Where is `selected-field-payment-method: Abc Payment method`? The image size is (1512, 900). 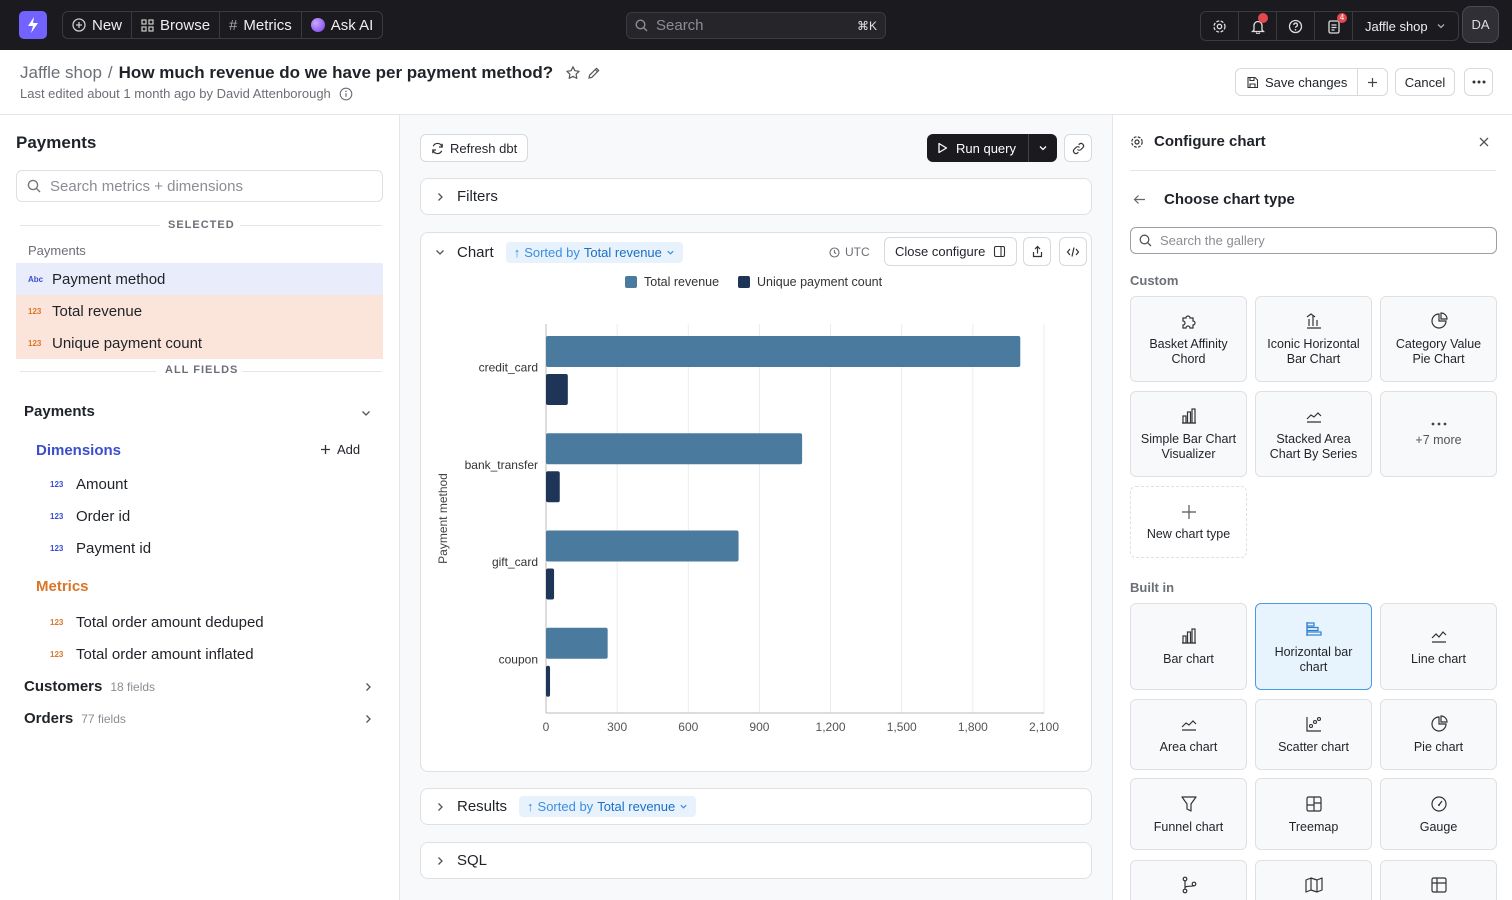 selected-field-payment-method: Abc Payment method is located at coordinates (199, 279).